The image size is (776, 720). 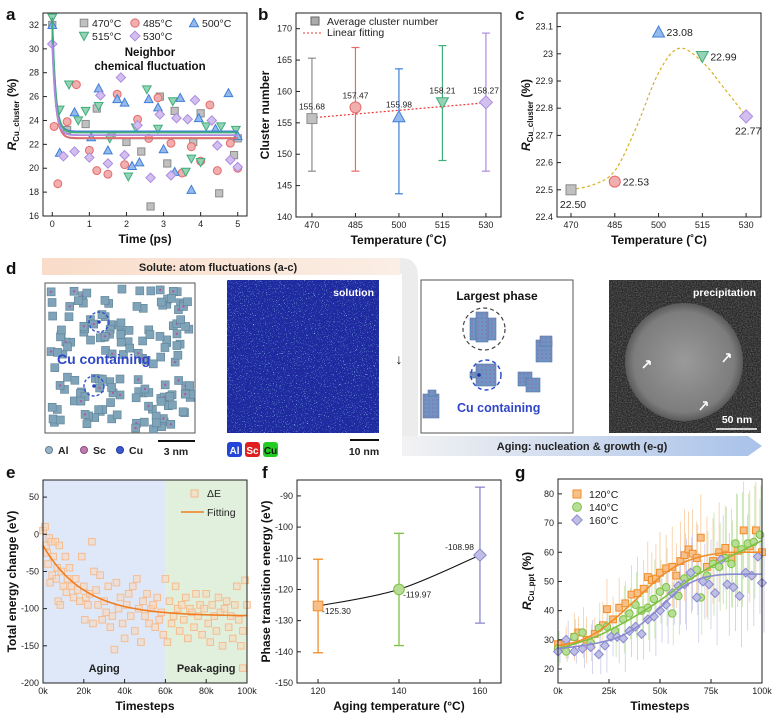 What do you see at coordinates (442, 91) in the screenshot?
I see `data-label: 158.21` at bounding box center [442, 91].